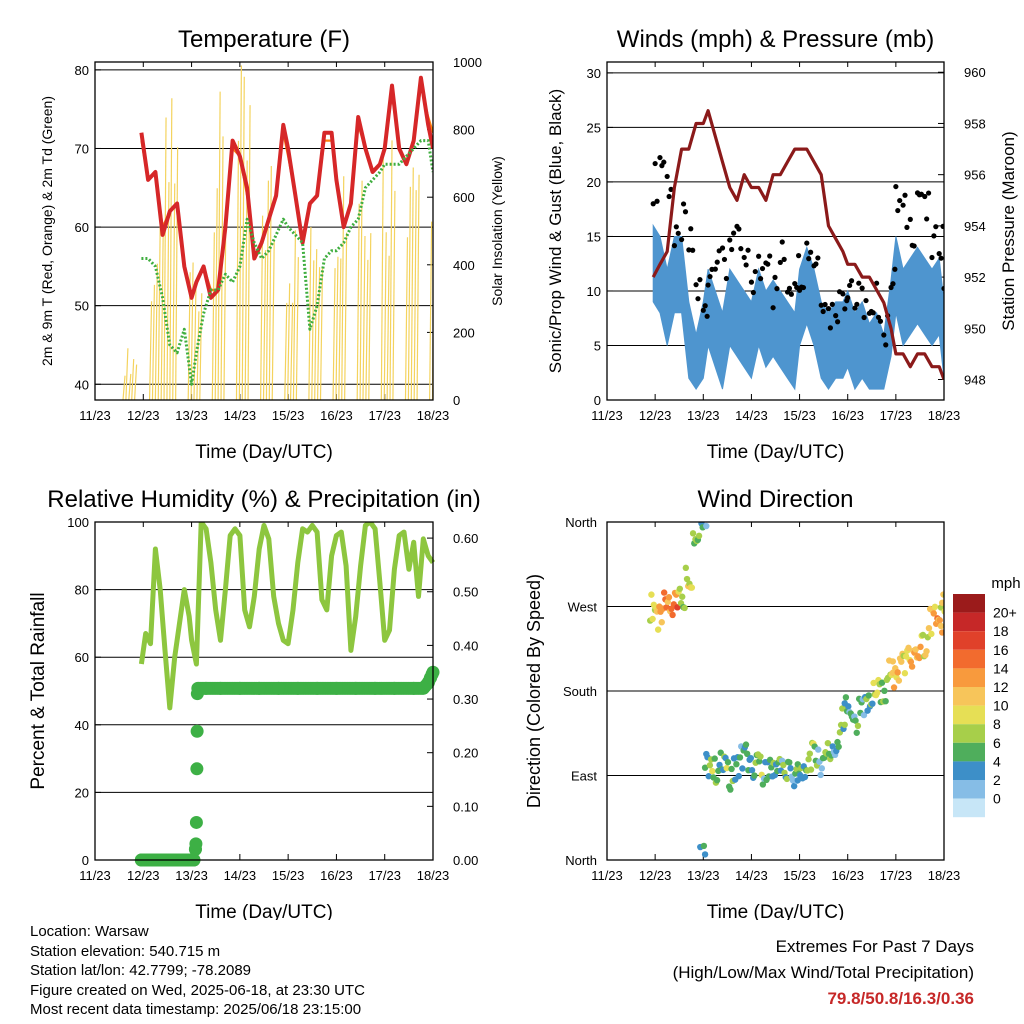  What do you see at coordinates (465, 538) in the screenshot?
I see `humidity-y2-tick-label: 0.60` at bounding box center [465, 538].